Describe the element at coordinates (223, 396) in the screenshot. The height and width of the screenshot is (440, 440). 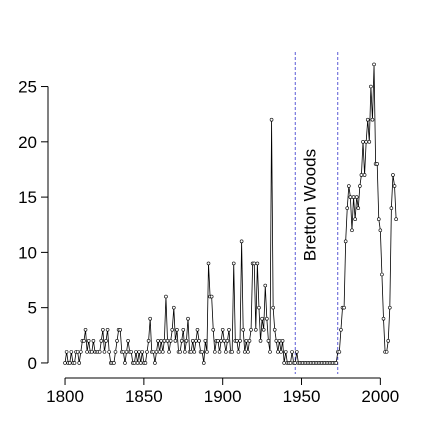
I see `x-tick-label: 1900` at that location.